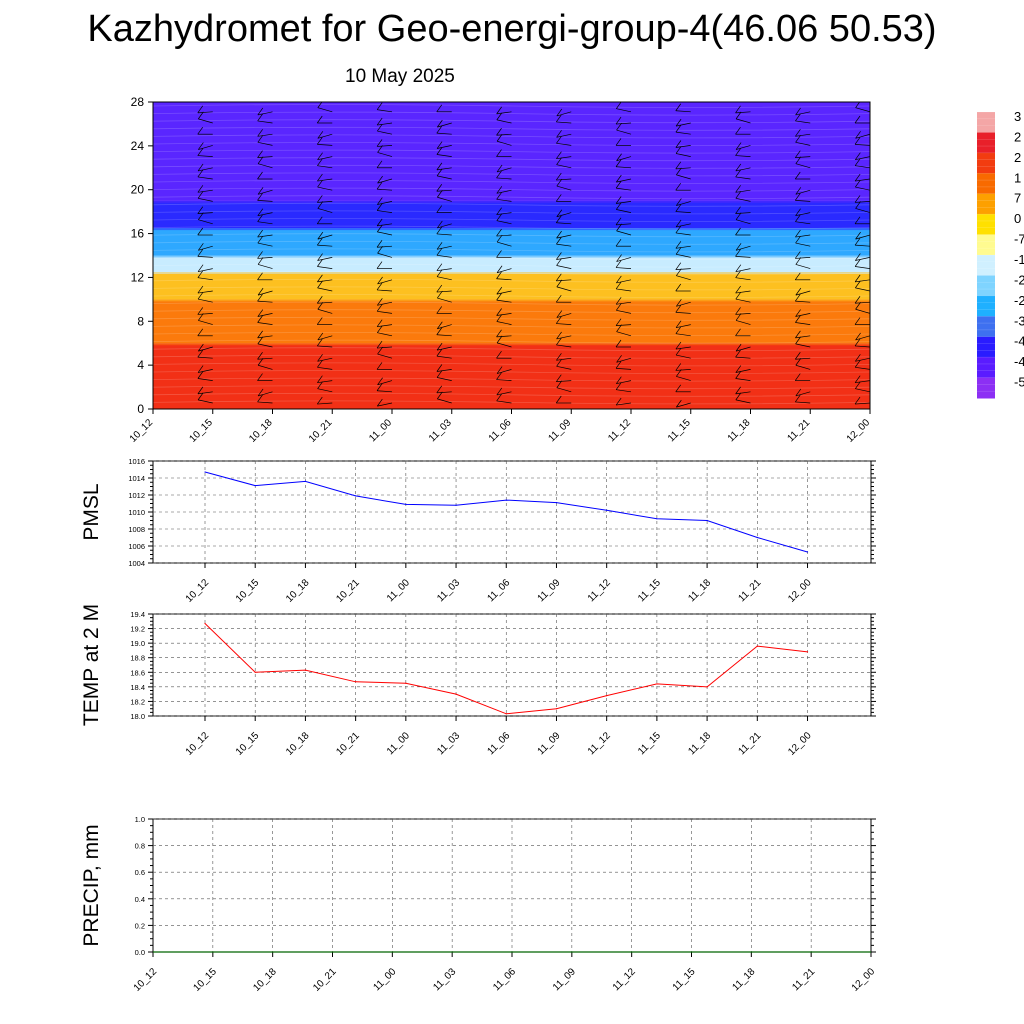 This screenshot has width=1024, height=1024. Describe the element at coordinates (1019, 341) in the screenshot. I see `colorbar-label: -4` at that location.